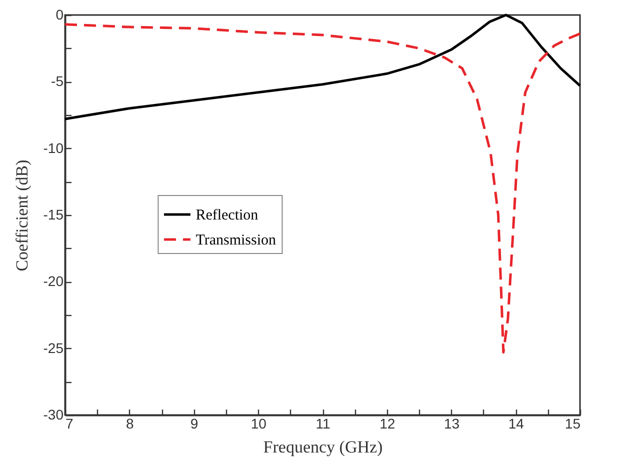 Image resolution: width=621 pixels, height=473 pixels. Describe the element at coordinates (323, 447) in the screenshot. I see `x-axis-title: Frequency (GHz)` at that location.